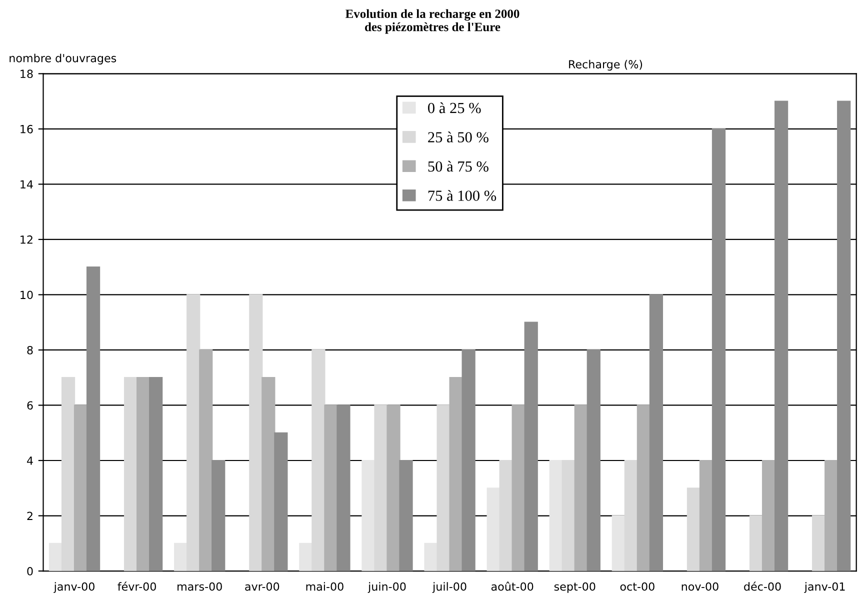  What do you see at coordinates (433, 21) in the screenshot?
I see `chart-title: Evolution de la recharge en 2000 des piézomètres de l'Eure` at bounding box center [433, 21].